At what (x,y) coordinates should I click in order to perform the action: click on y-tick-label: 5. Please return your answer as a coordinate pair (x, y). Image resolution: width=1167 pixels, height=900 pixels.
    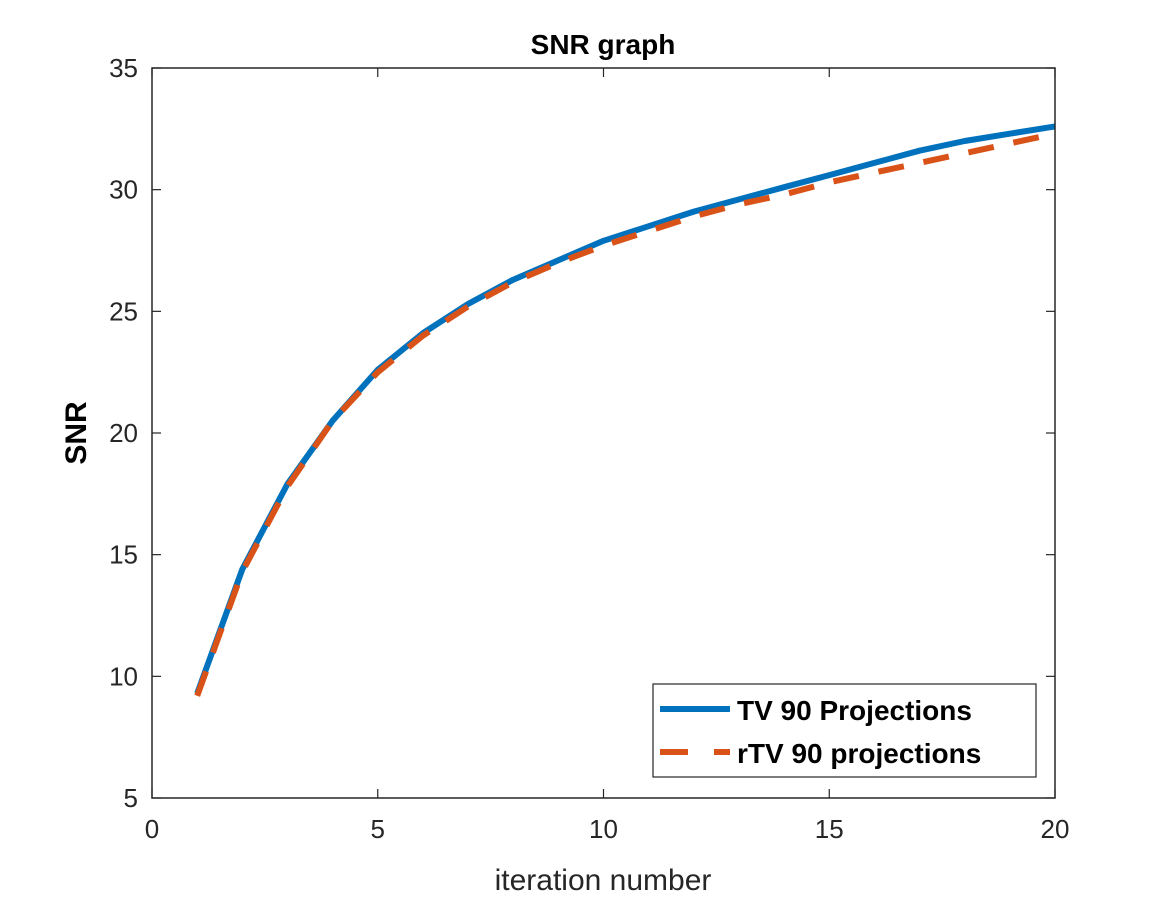
    Looking at the image, I should click on (131, 798).